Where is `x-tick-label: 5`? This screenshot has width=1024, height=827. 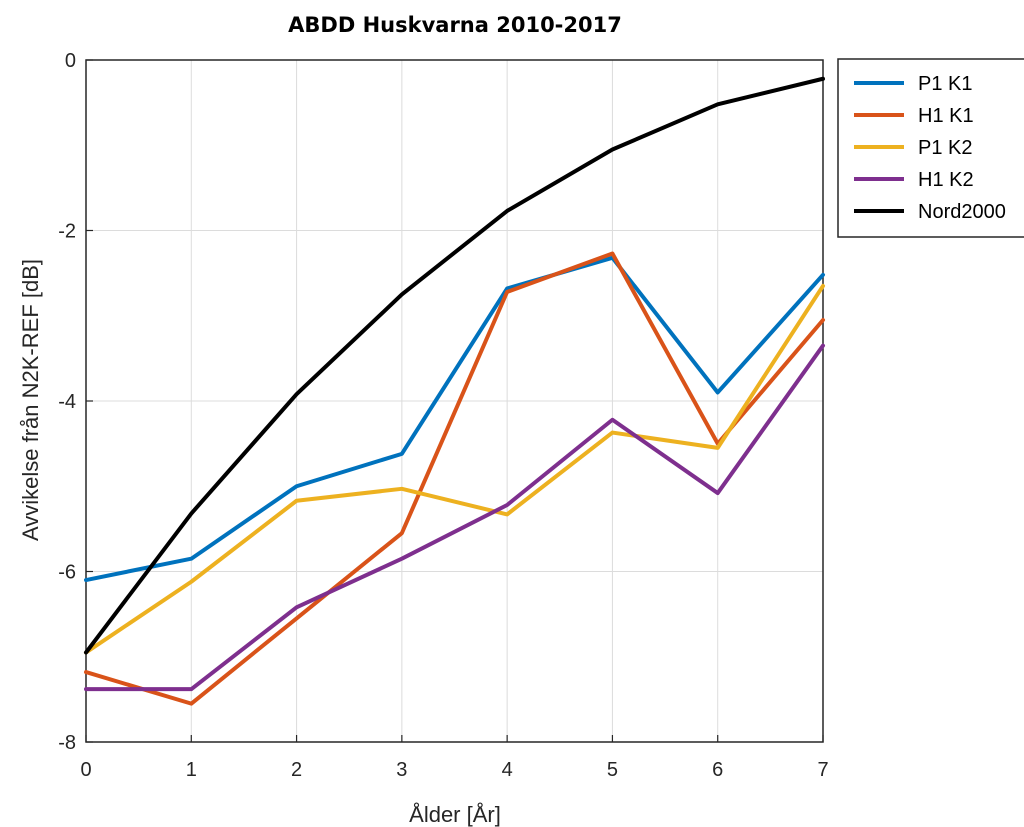 x-tick-label: 5 is located at coordinates (612, 770).